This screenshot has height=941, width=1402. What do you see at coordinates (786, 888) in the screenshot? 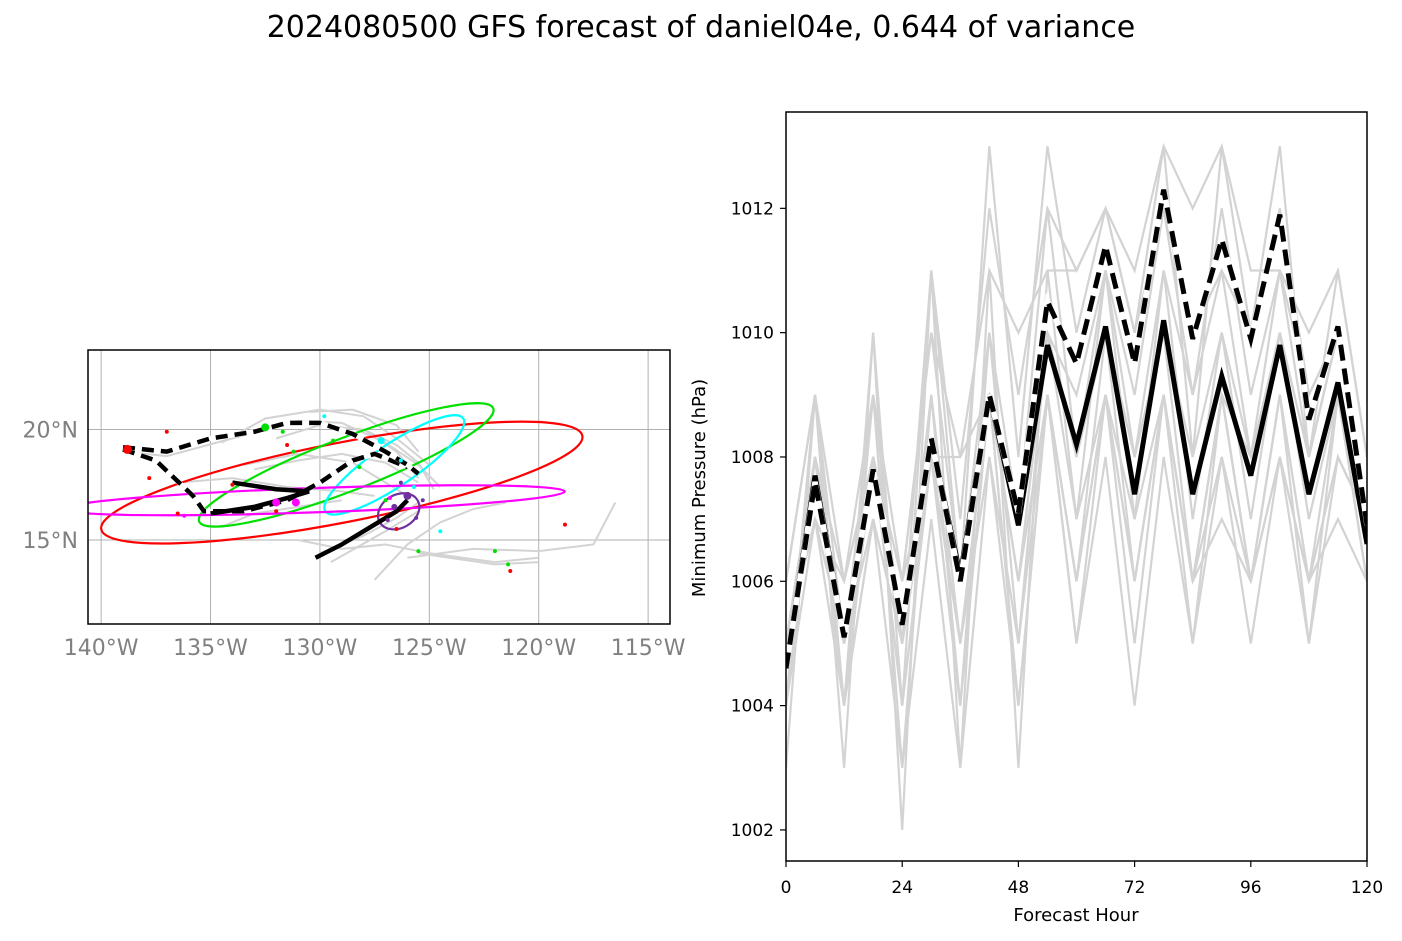
I see `pressure-x-tick-label: 0` at bounding box center [786, 888].